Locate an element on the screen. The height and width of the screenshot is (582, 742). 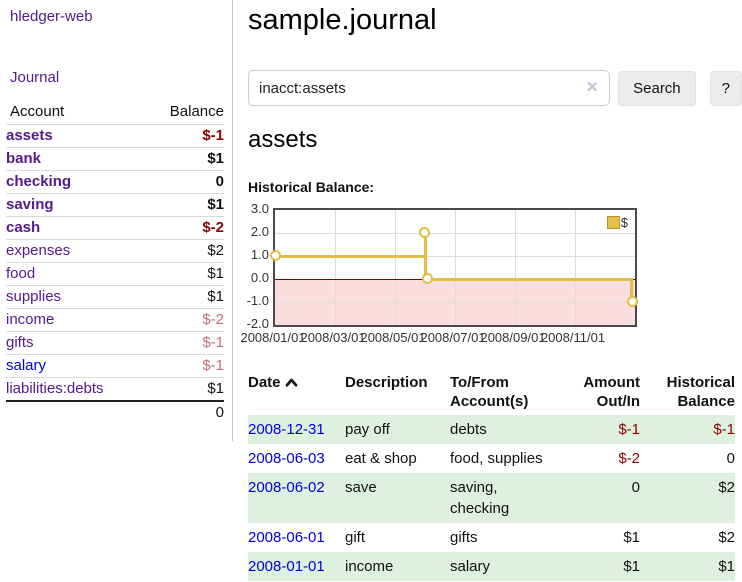
account-link-supplies: supplies is located at coordinates (34, 296).